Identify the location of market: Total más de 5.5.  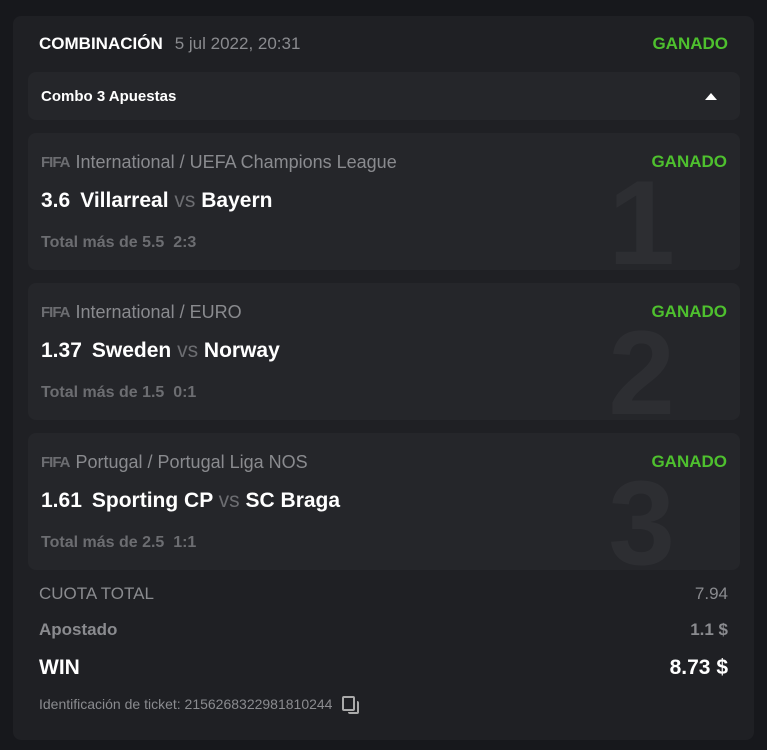
(103, 242).